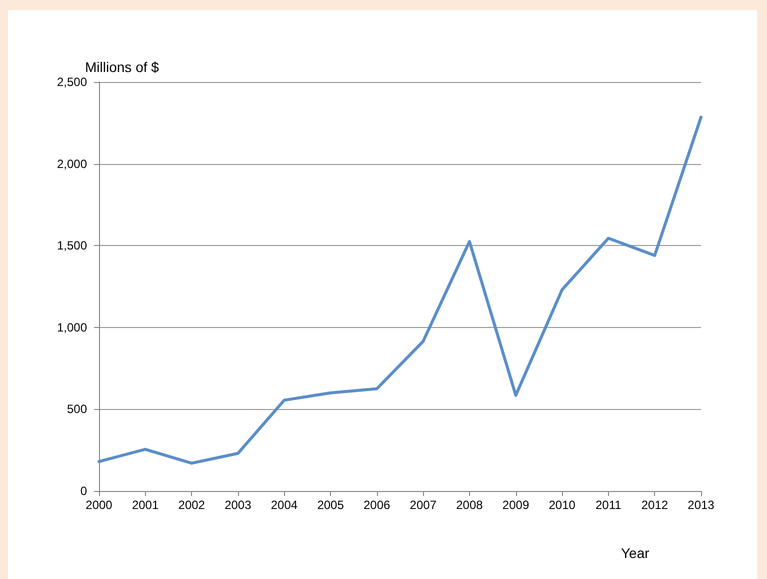  Describe the element at coordinates (516, 505) in the screenshot. I see `x-tick-label: 2009` at that location.